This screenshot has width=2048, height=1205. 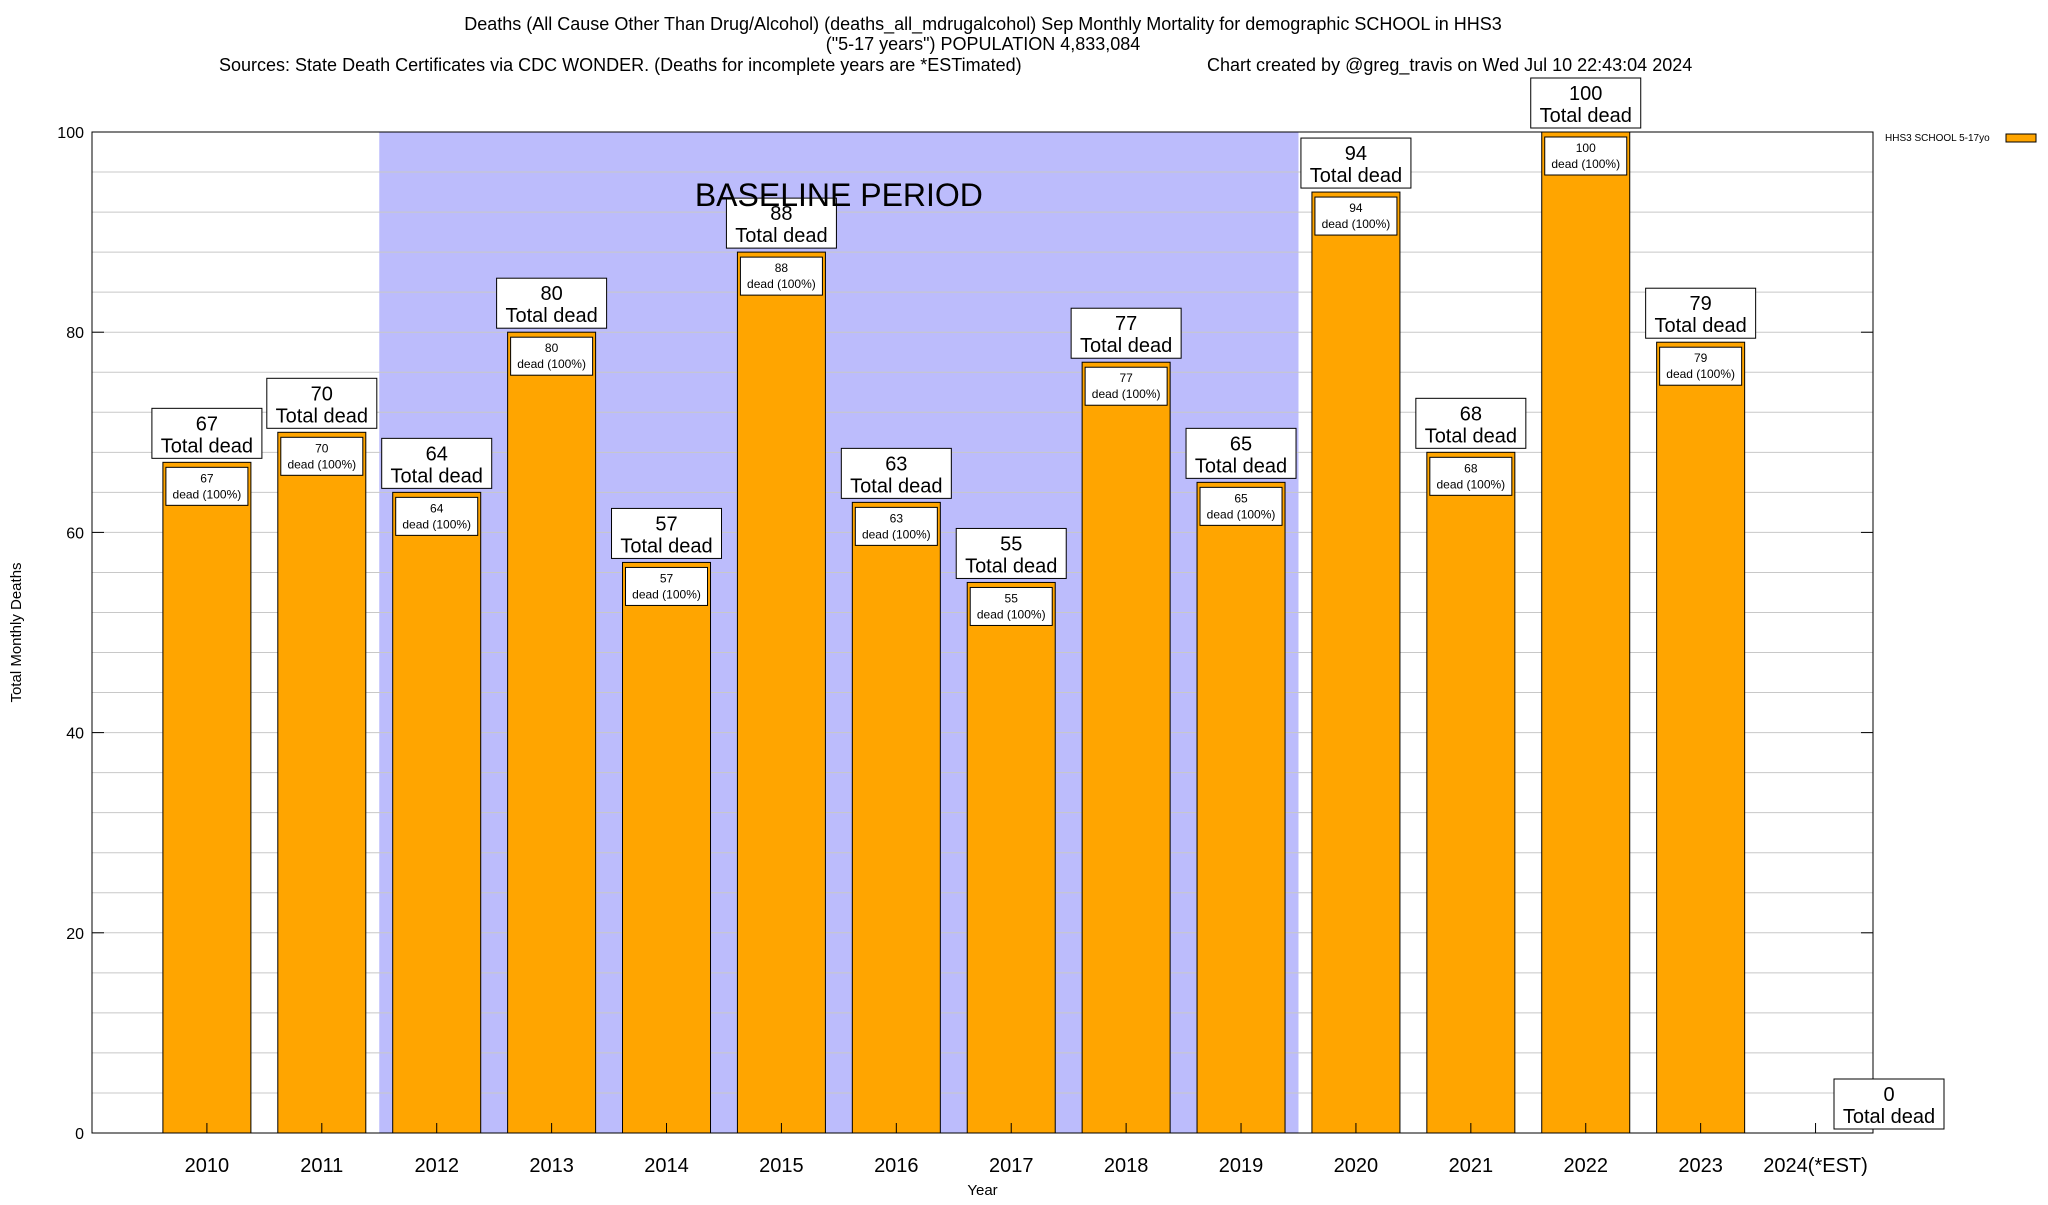 What do you see at coordinates (666, 1166) in the screenshot?
I see `x-tick-label: 2014` at bounding box center [666, 1166].